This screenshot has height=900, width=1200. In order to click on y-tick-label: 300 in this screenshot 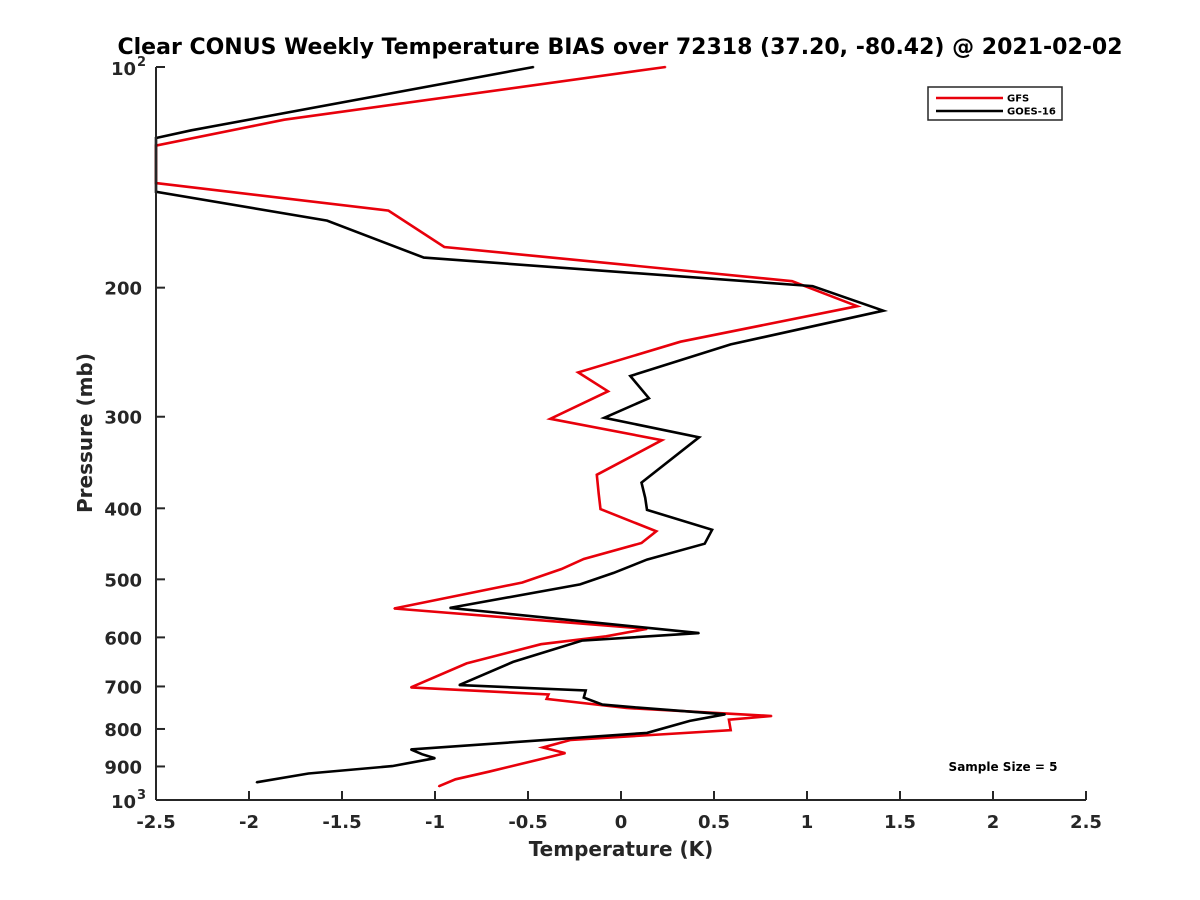, I will do `click(123, 418)`.